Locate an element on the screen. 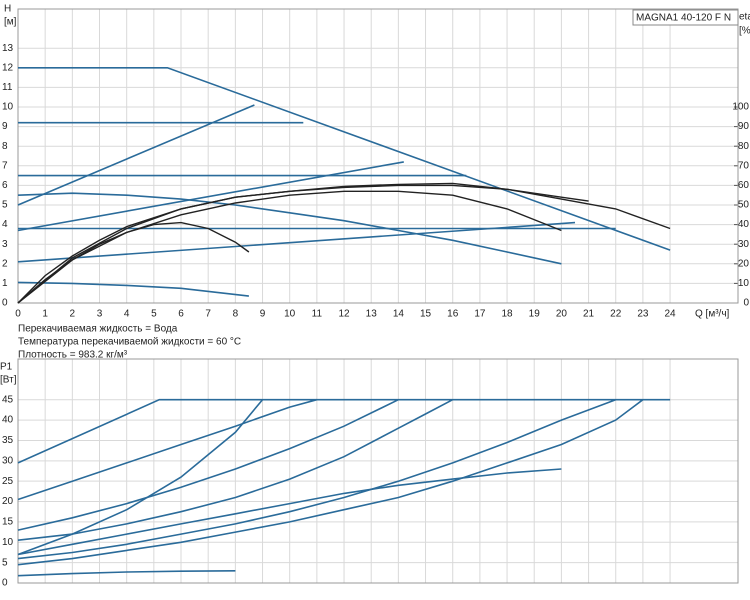 The image size is (750, 600). y-tick-label: 1 is located at coordinates (5, 283).